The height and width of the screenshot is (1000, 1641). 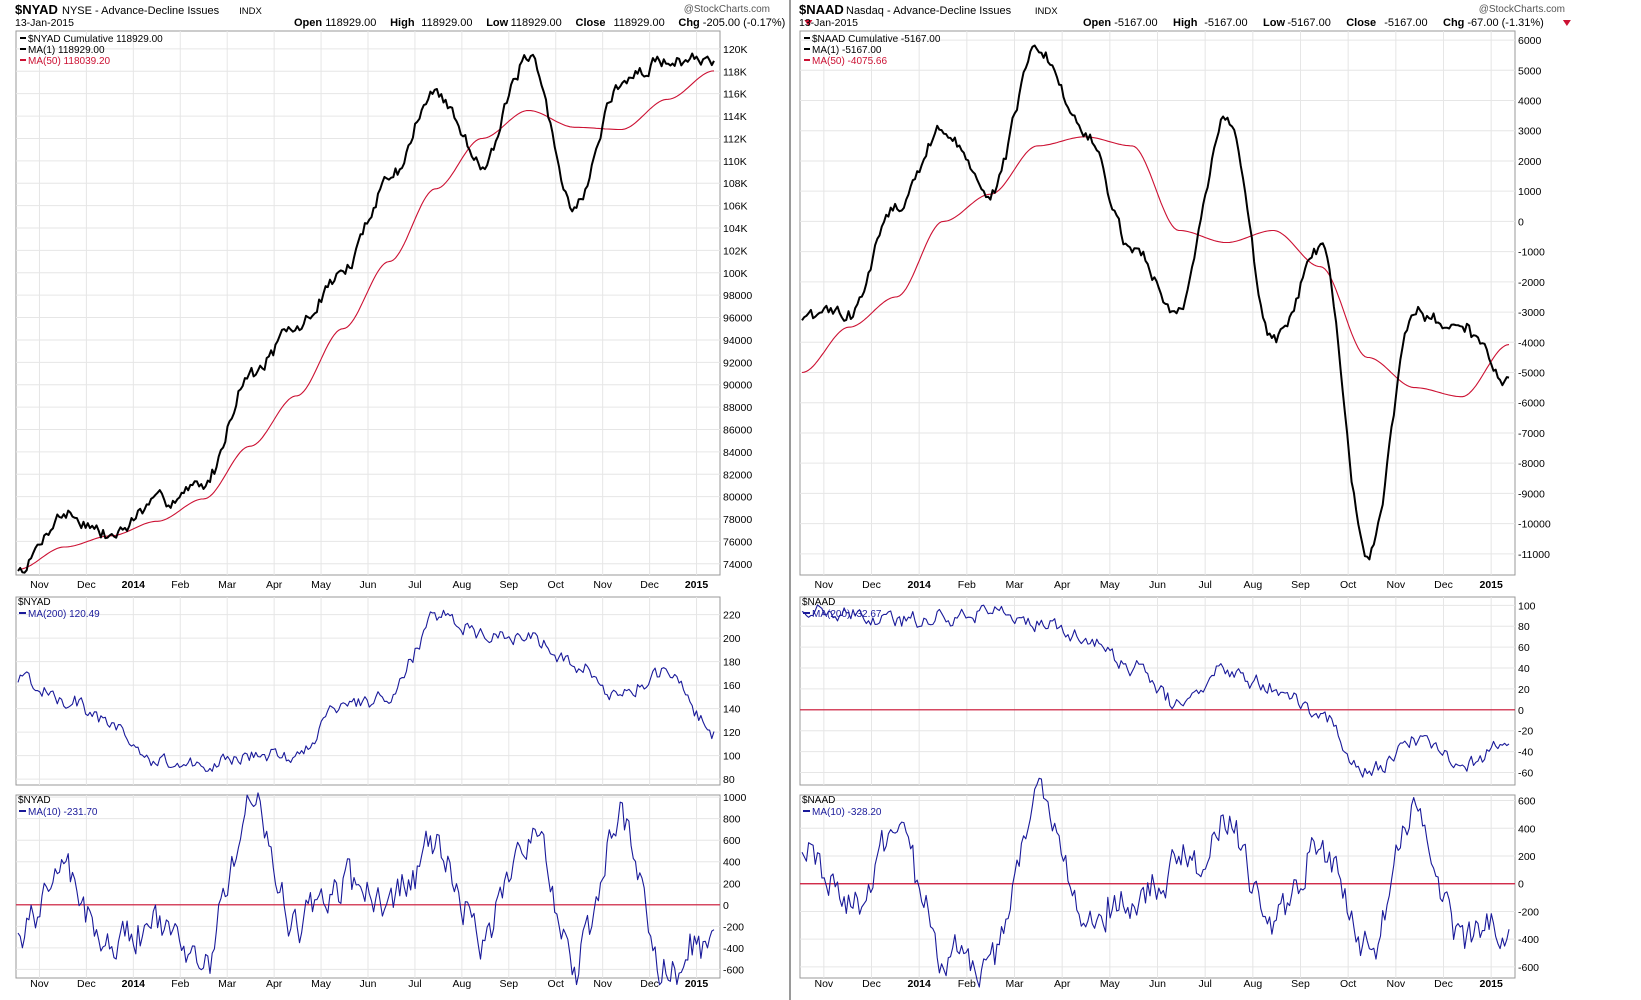 I want to click on ohlc-chg: -67.00 (-1.31%), so click(x=1505, y=23).